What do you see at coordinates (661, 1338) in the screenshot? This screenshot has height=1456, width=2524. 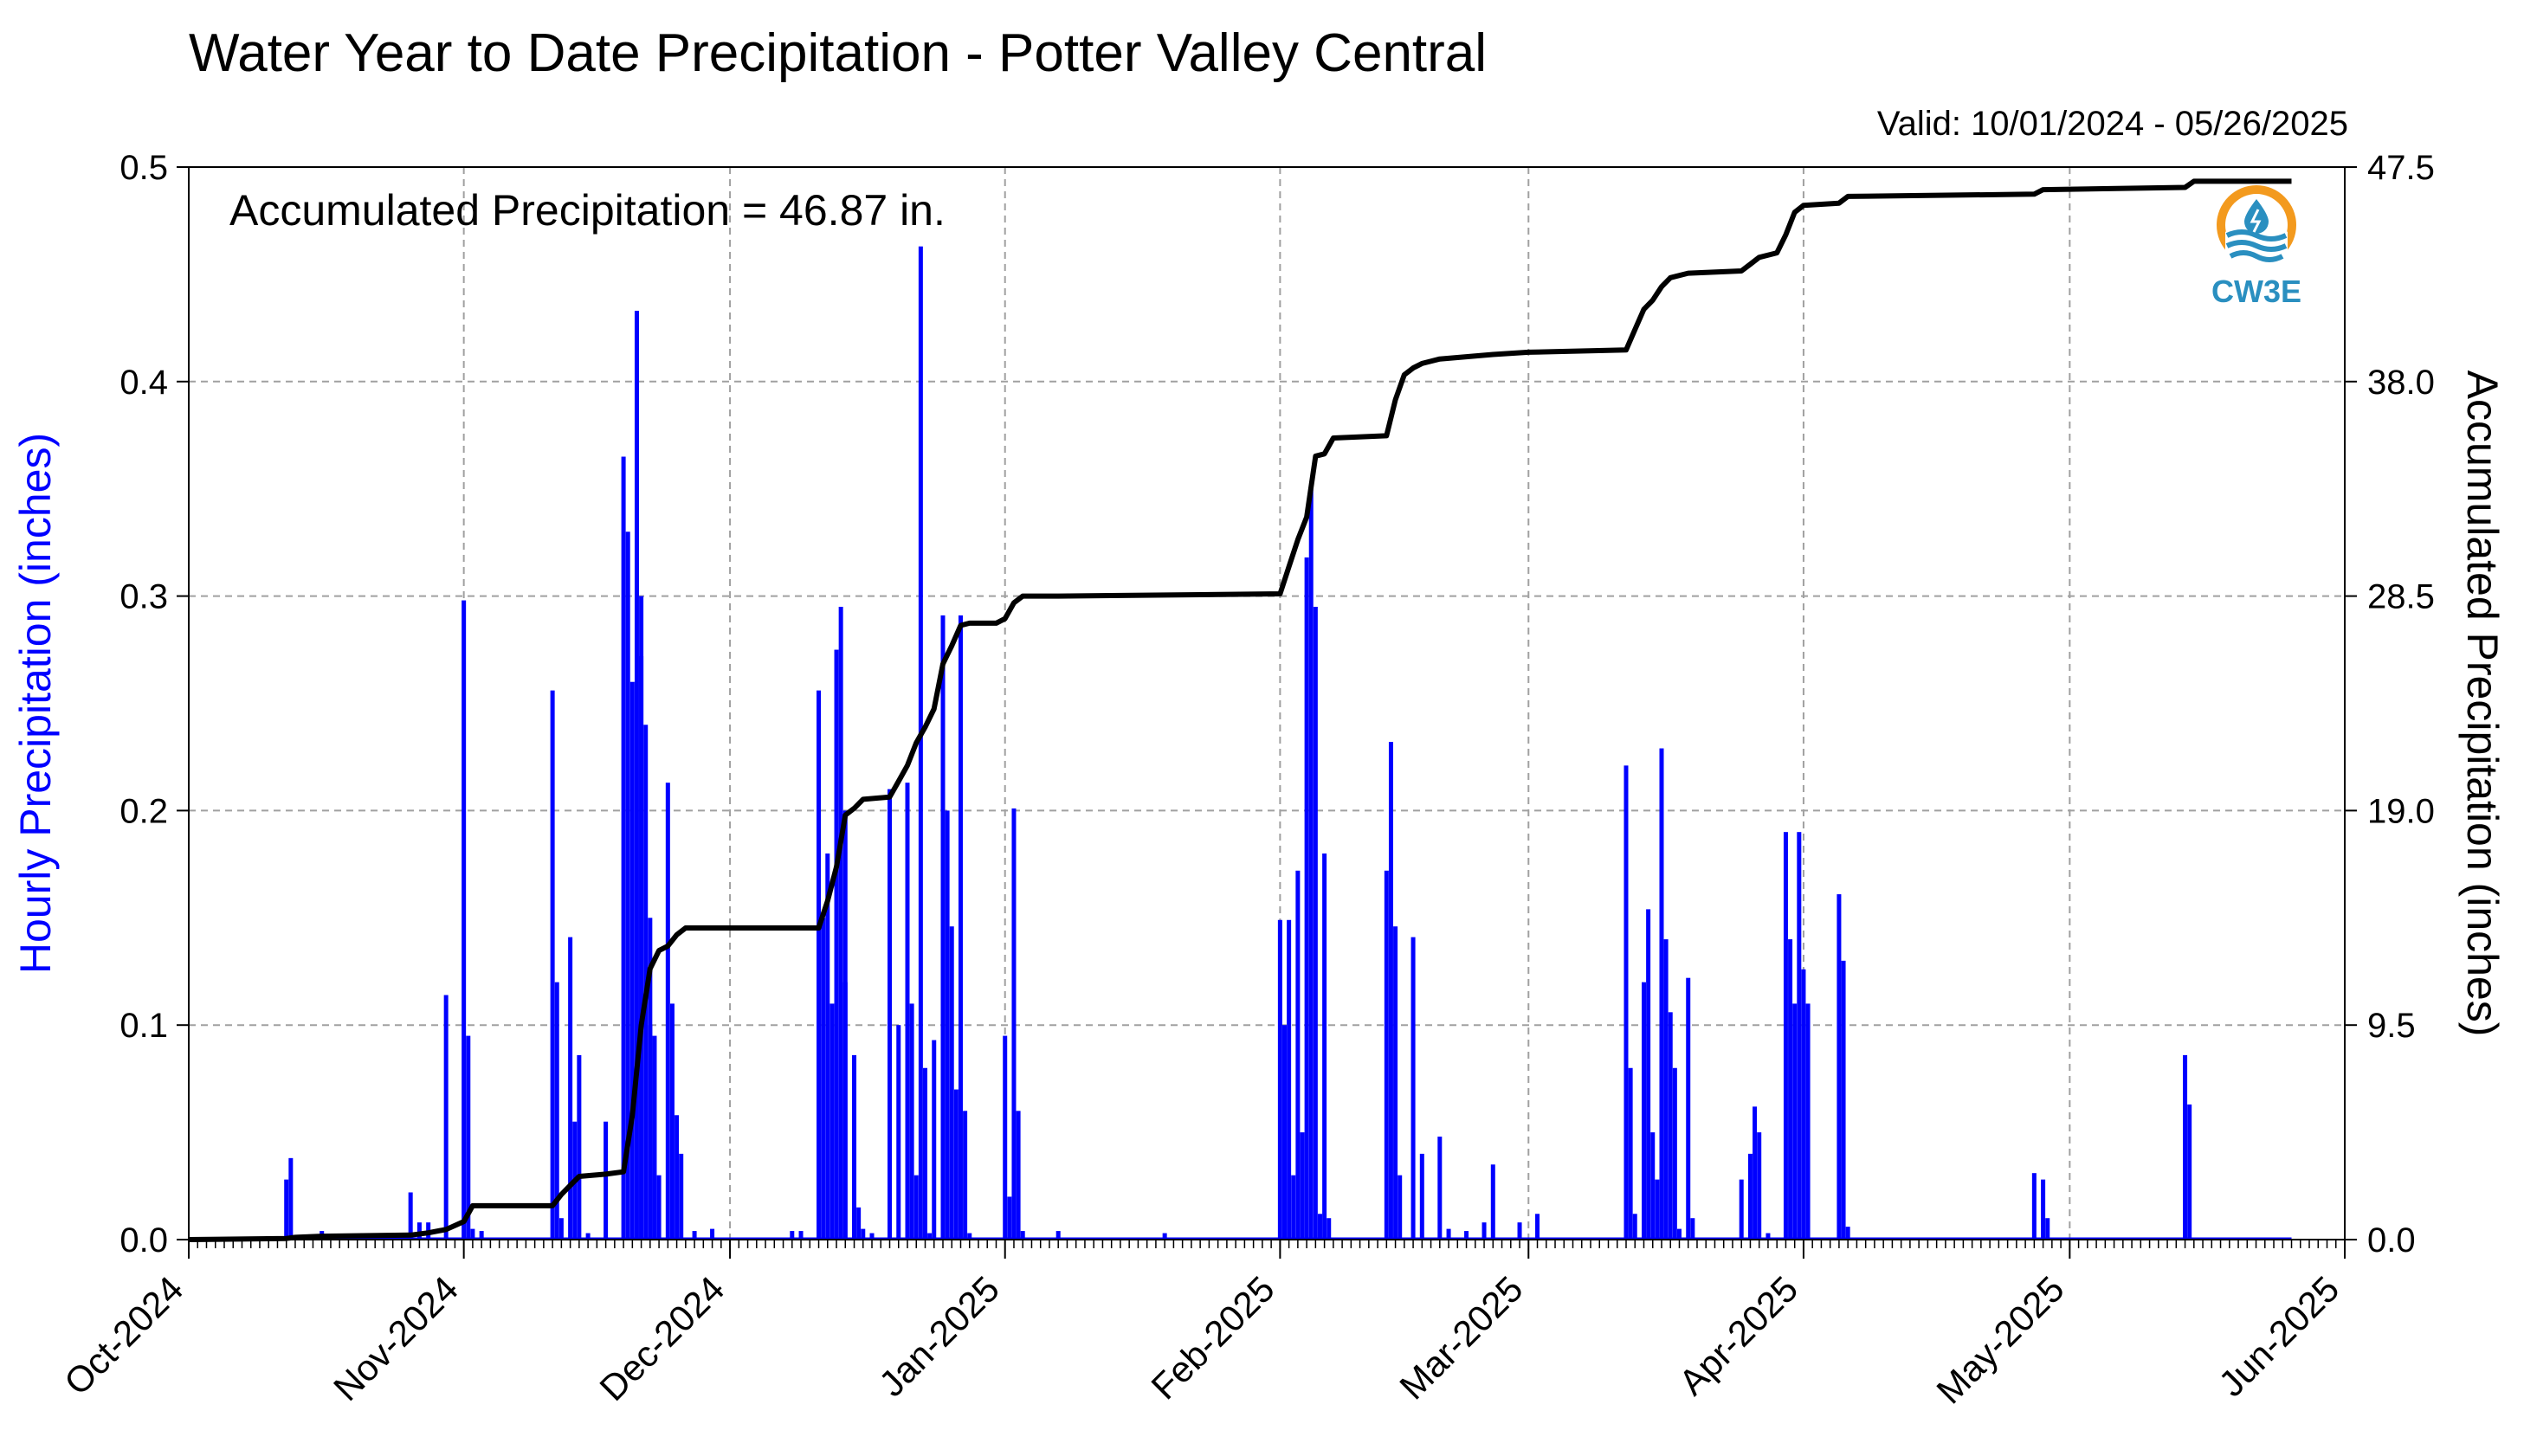 I see `x-tick-label: Dec-2024` at bounding box center [661, 1338].